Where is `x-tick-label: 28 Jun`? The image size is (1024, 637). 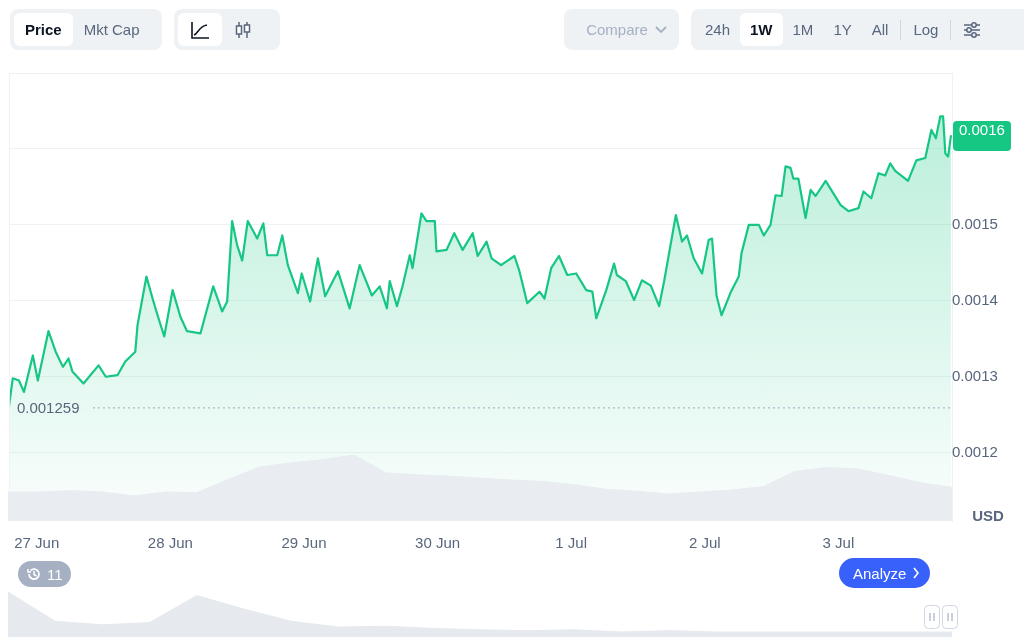
x-tick-label: 28 Jun is located at coordinates (170, 543).